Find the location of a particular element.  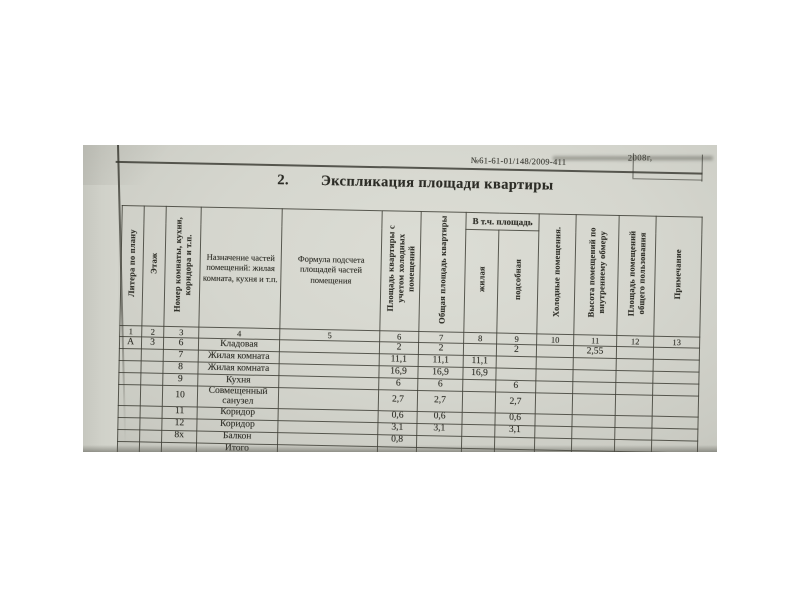

col-header-height: Высота помещений по внутреннему обмеру is located at coordinates (596, 275).